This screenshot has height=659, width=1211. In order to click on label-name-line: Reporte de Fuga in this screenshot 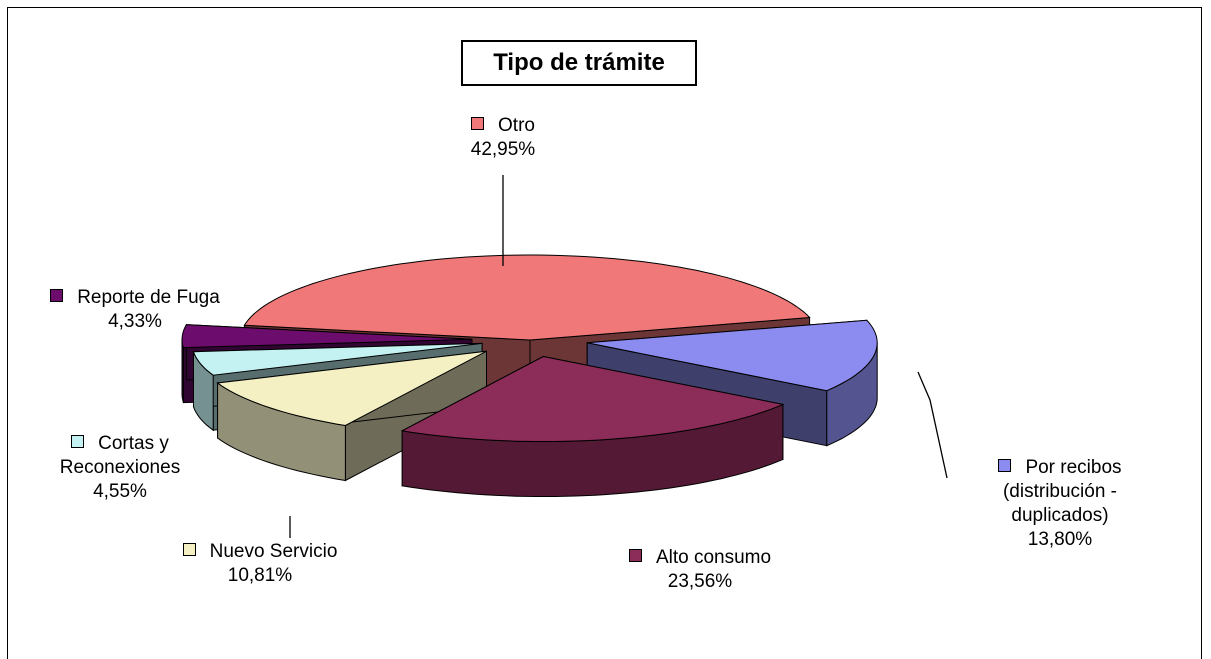, I will do `click(135, 298)`.